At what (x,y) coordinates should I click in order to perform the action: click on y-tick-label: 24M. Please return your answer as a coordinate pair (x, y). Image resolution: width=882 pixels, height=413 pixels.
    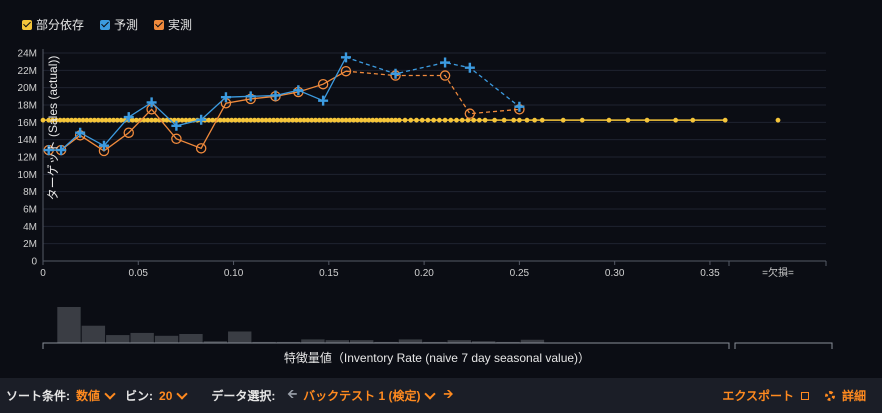
    Looking at the image, I should click on (27, 54).